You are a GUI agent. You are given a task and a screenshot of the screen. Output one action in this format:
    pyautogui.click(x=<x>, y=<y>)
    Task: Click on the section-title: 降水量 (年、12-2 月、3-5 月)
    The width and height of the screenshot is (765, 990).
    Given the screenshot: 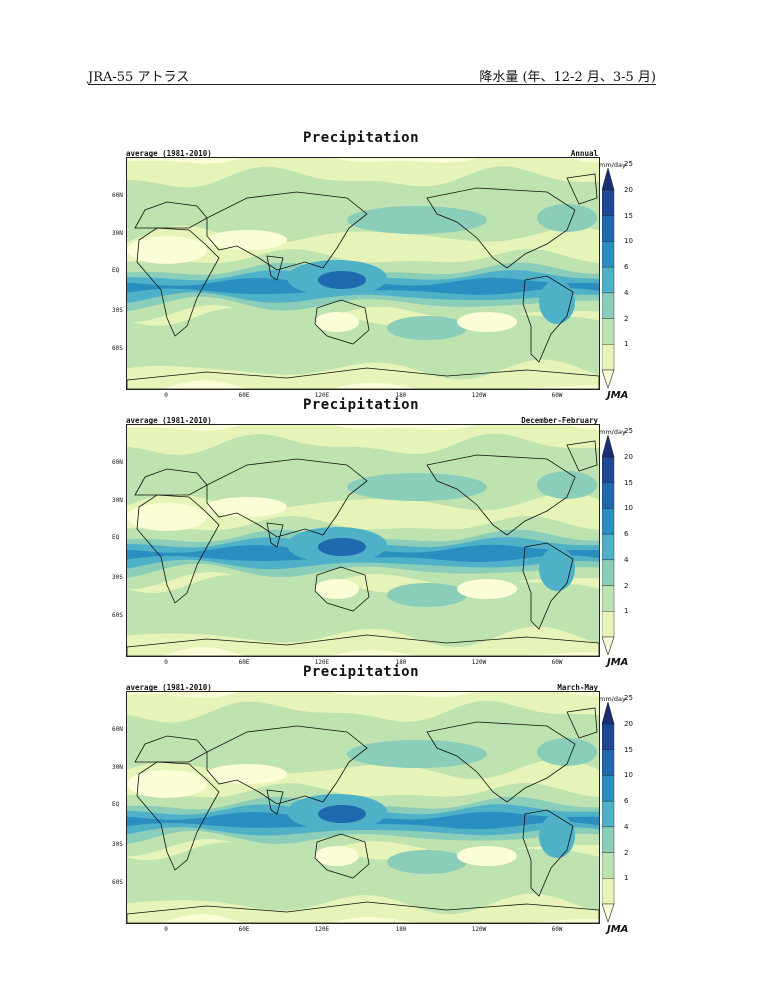 What is the action you would take?
    pyautogui.click(x=567, y=77)
    